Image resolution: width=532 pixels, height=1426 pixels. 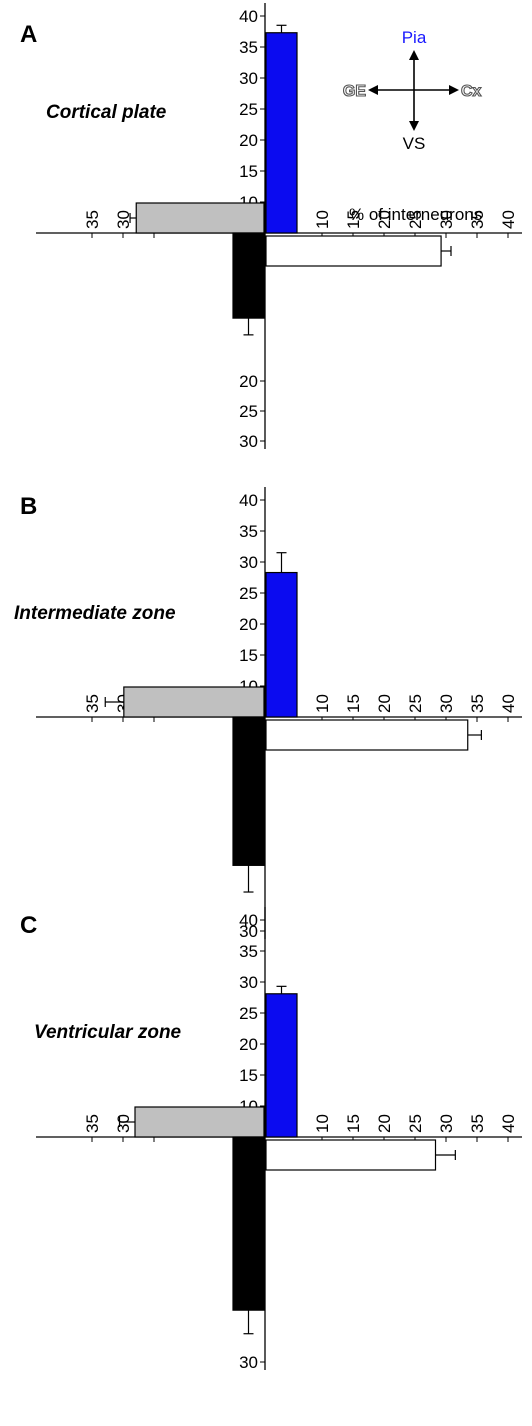 What do you see at coordinates (95, 613) in the screenshot?
I see `panel-title: Intermediate zone` at bounding box center [95, 613].